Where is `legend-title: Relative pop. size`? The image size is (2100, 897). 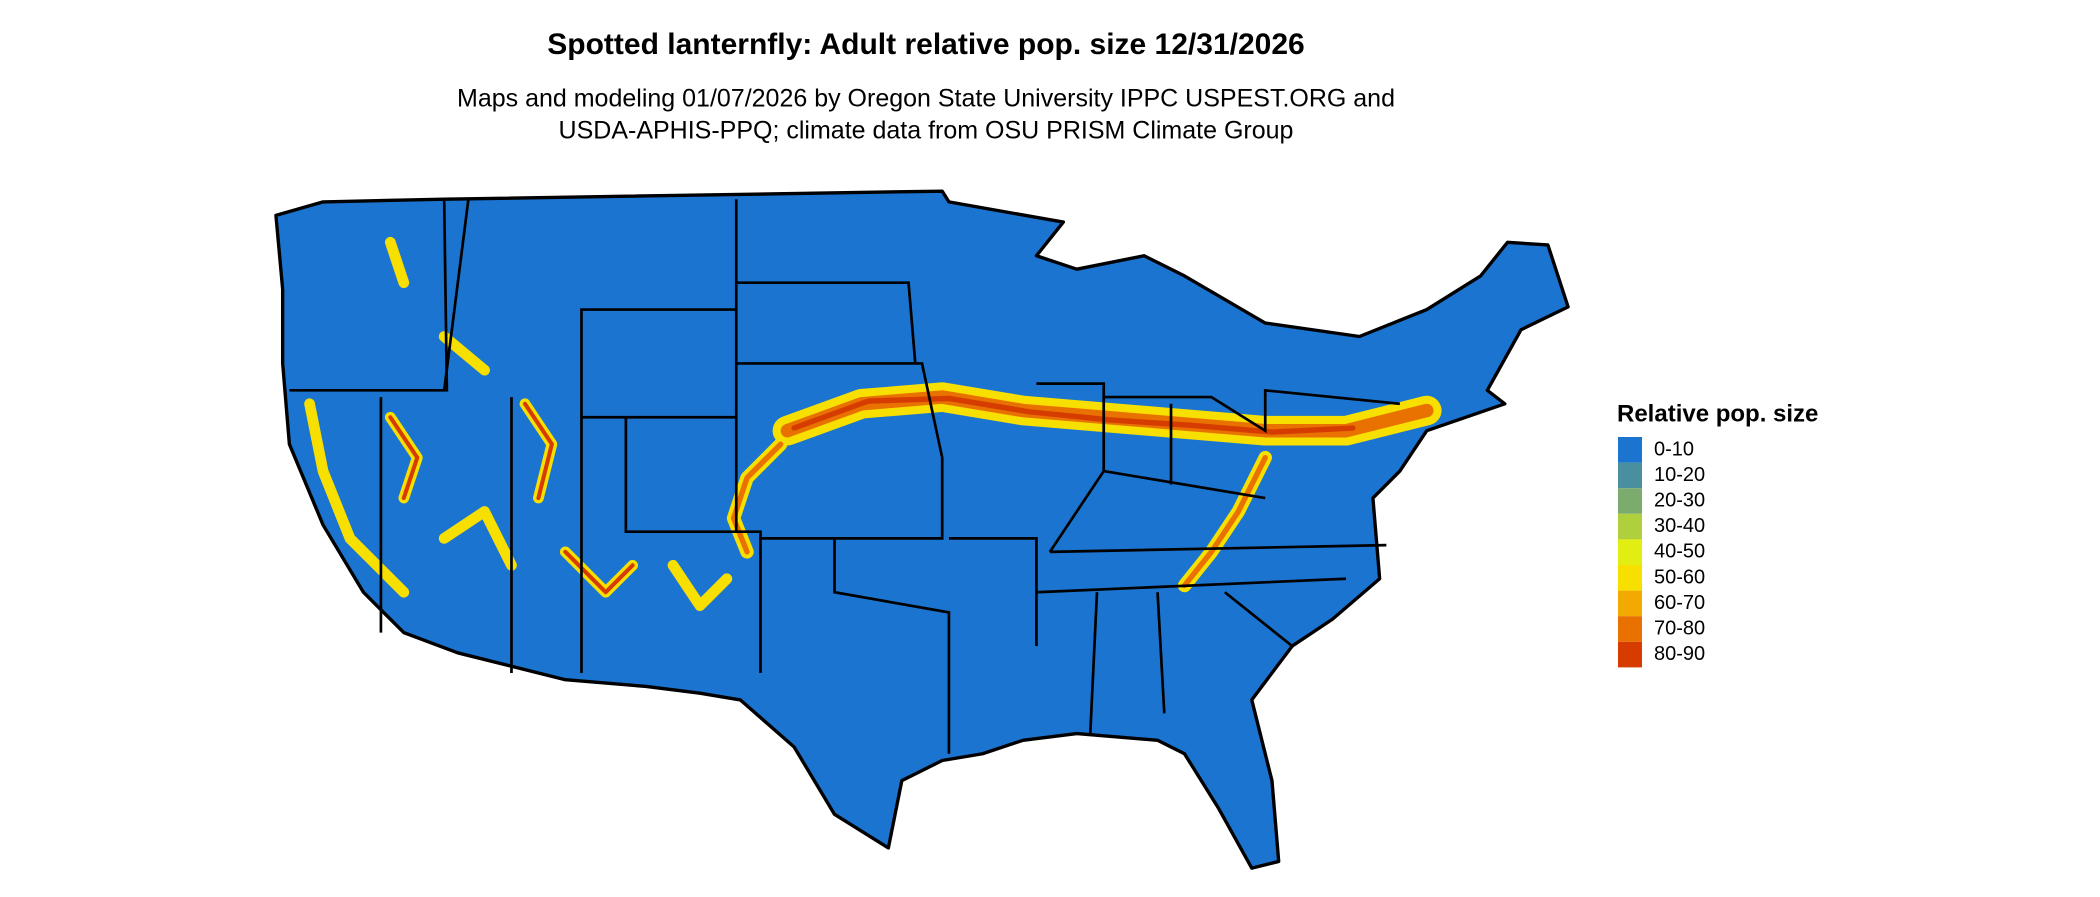
legend-title: Relative pop. size is located at coordinates (1717, 413).